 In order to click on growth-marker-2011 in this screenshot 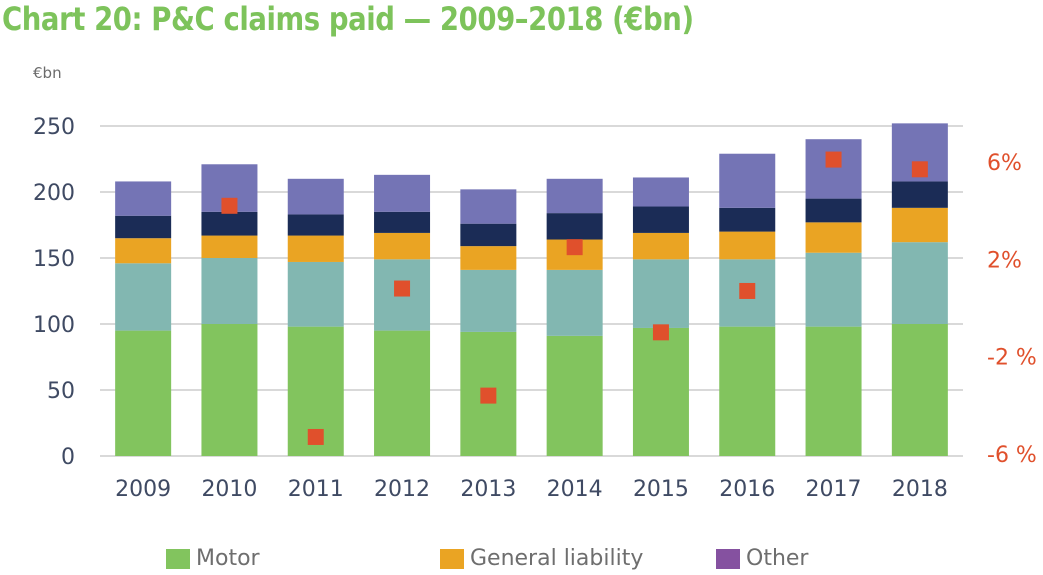, I will do `click(315, 436)`.